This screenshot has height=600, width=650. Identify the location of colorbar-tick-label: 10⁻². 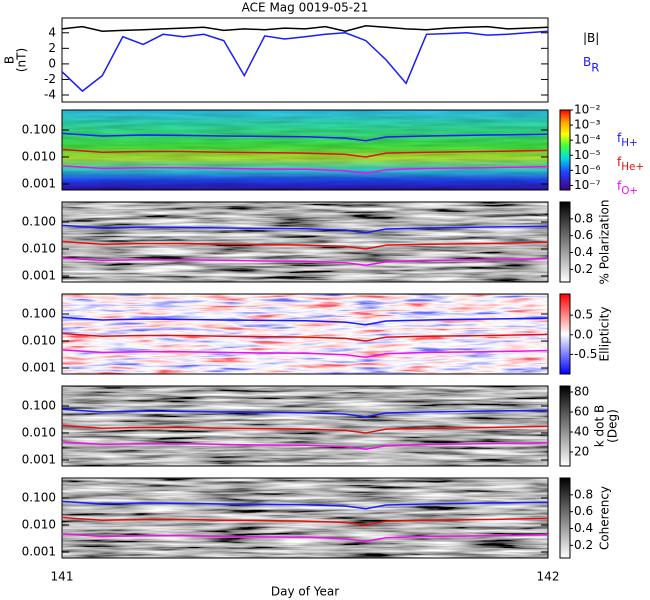
(587, 110).